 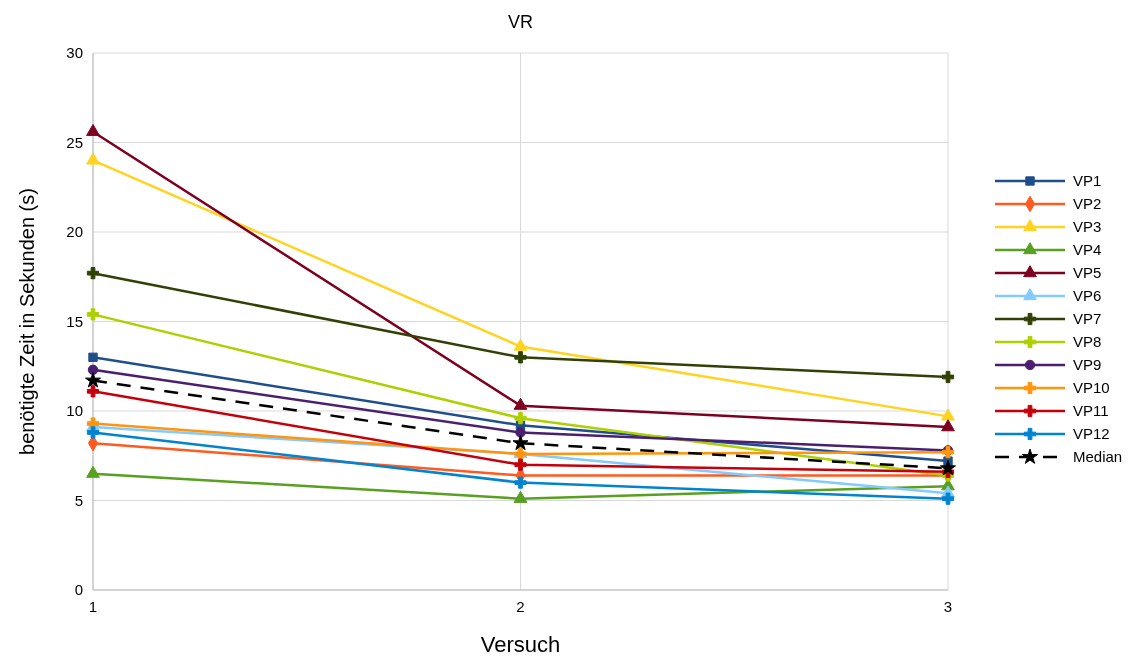 I want to click on y-tick-label: 30, so click(x=74, y=53).